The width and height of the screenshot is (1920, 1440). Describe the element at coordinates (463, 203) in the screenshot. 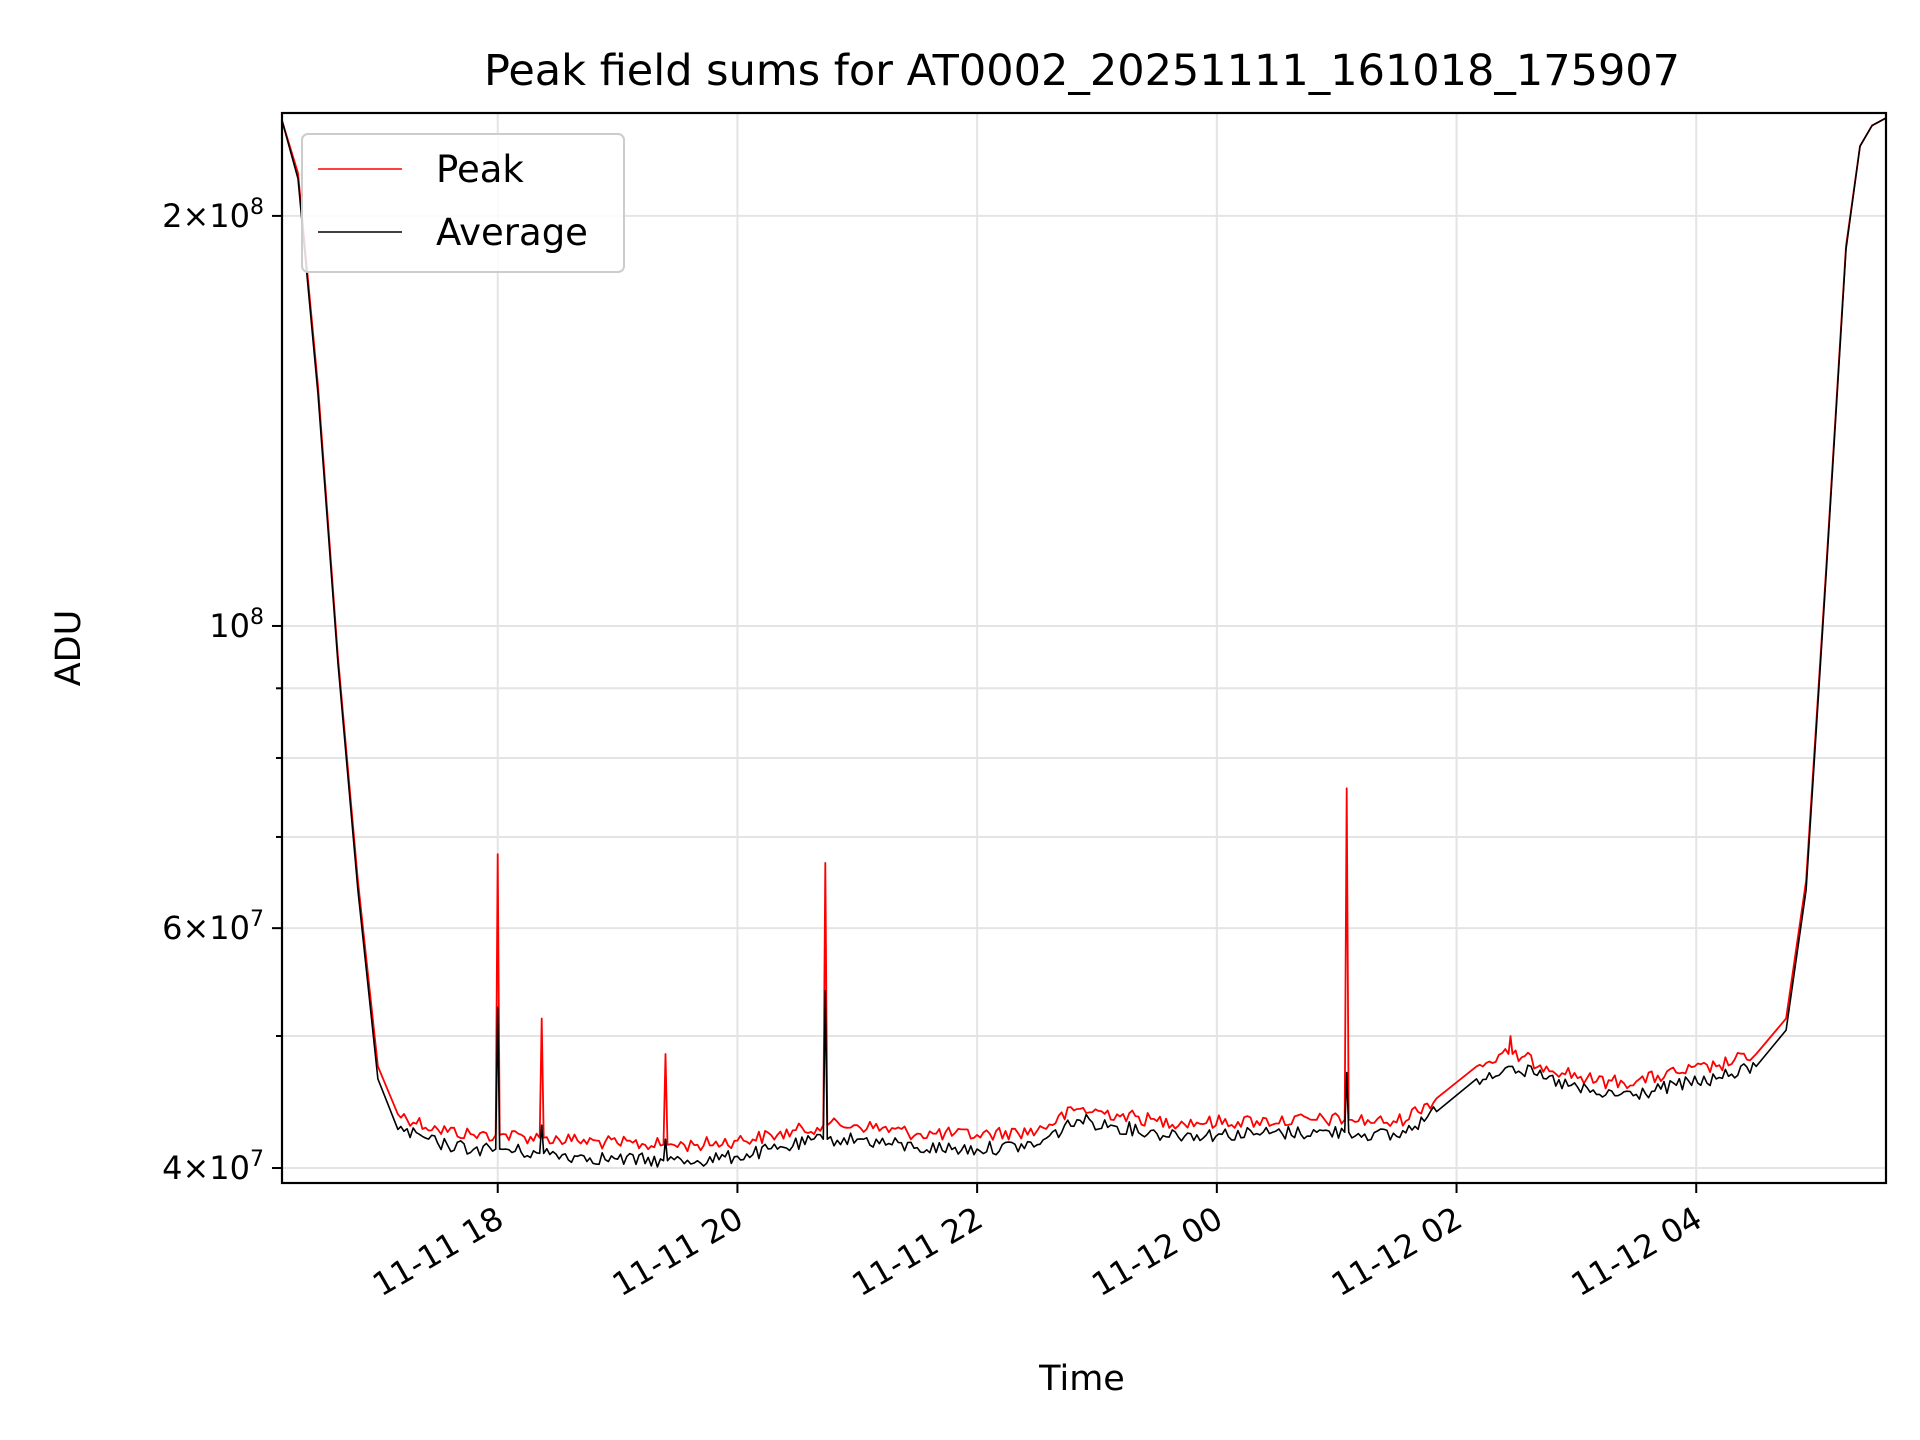

I see `legend: Peak Average` at that location.